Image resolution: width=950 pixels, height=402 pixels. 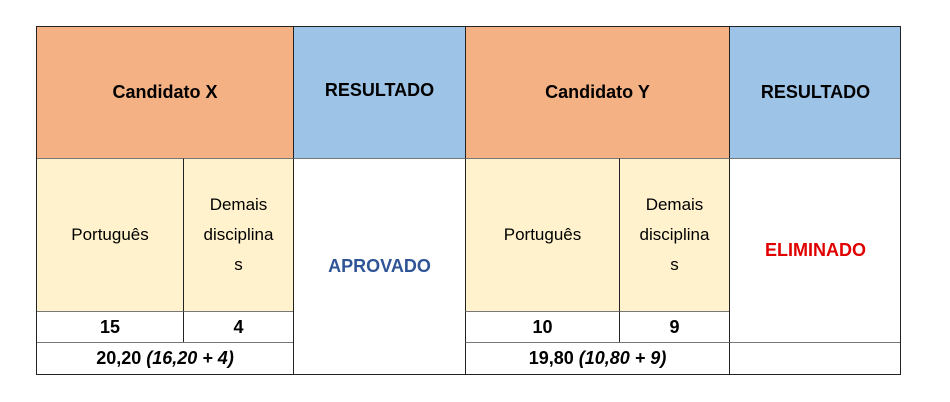 I want to click on result-header-2: RESULTADO, so click(x=815, y=92).